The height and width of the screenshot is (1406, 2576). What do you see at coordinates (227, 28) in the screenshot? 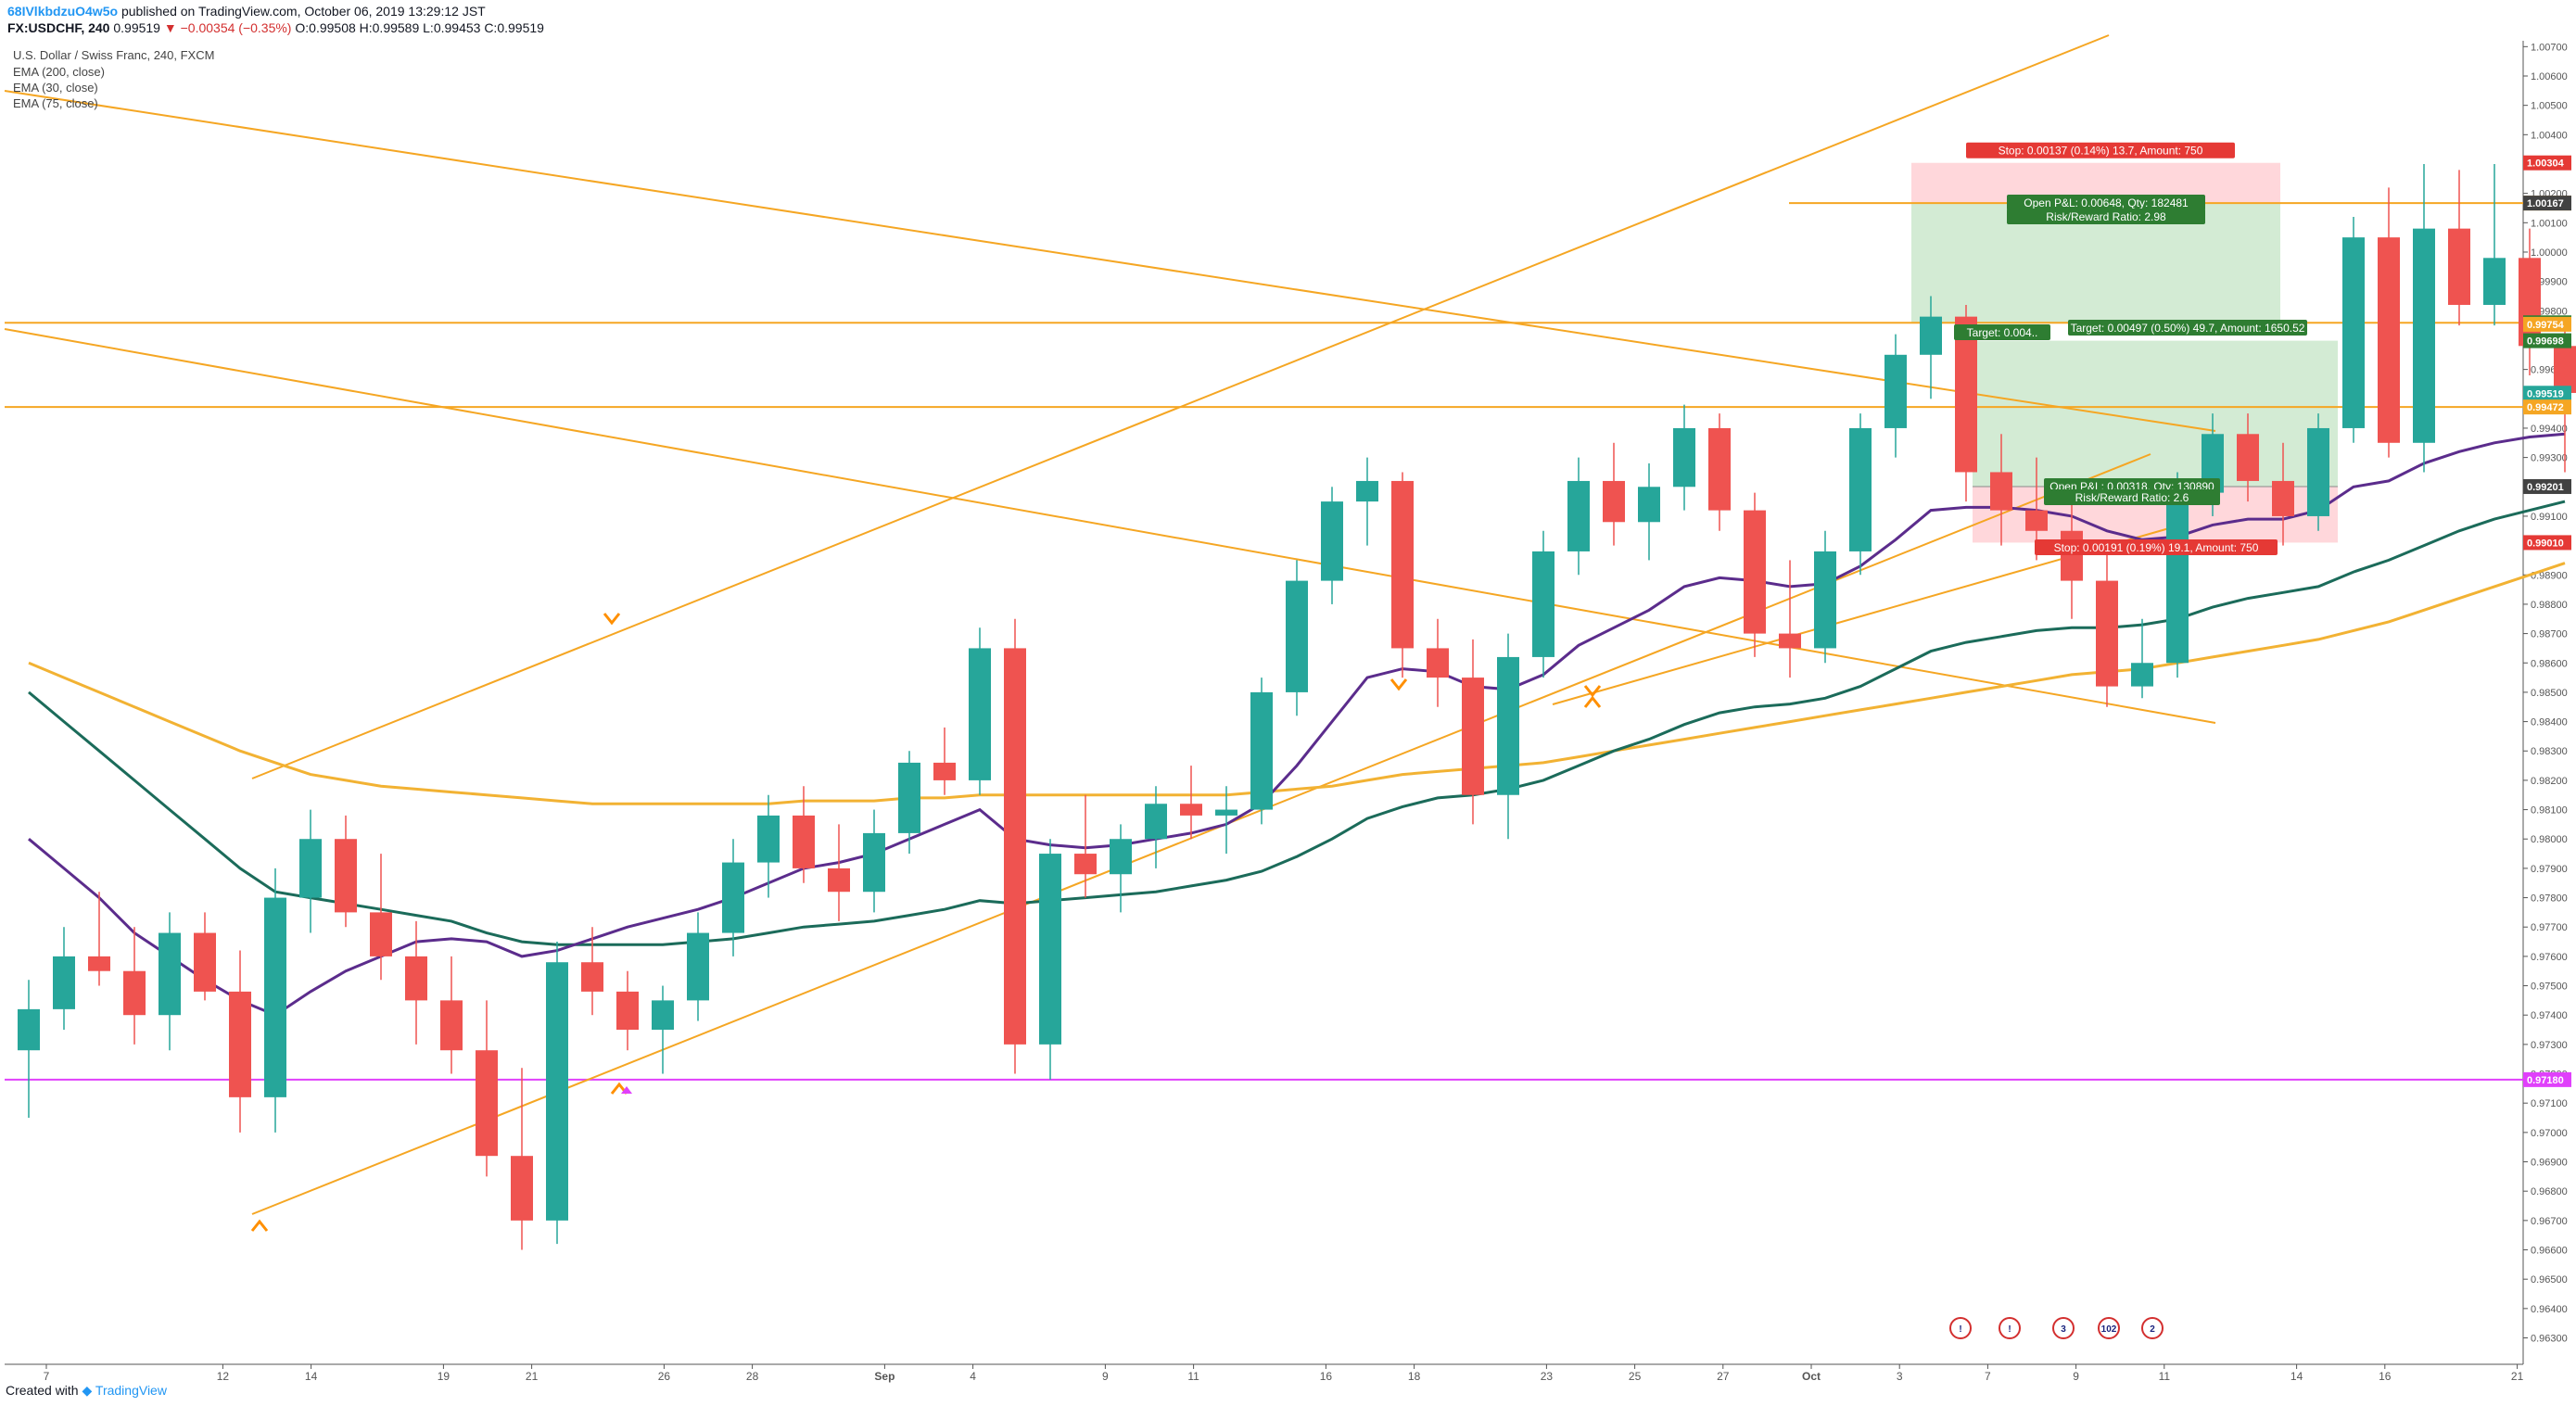
I see `price-change: ▼ −0.00354 (−0.35%)` at bounding box center [227, 28].